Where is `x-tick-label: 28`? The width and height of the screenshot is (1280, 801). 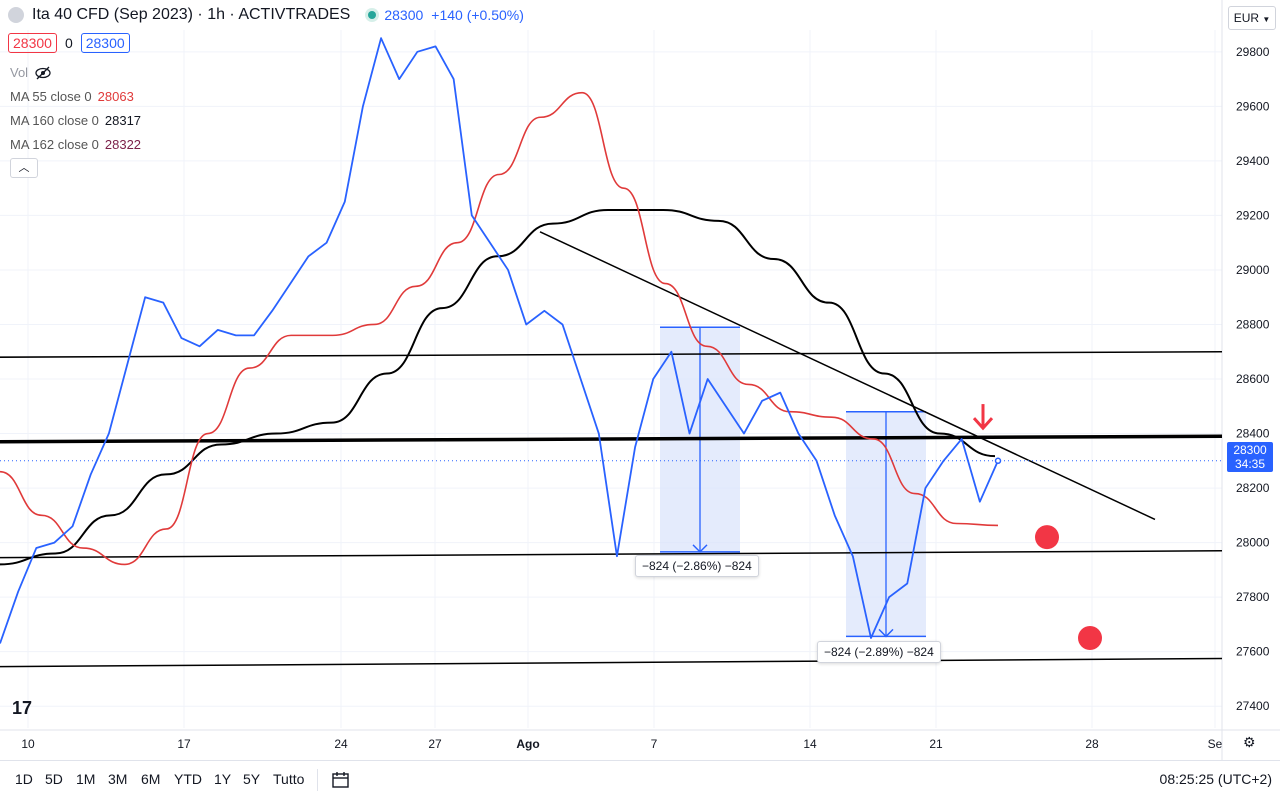
x-tick-label: 28 is located at coordinates (1092, 744).